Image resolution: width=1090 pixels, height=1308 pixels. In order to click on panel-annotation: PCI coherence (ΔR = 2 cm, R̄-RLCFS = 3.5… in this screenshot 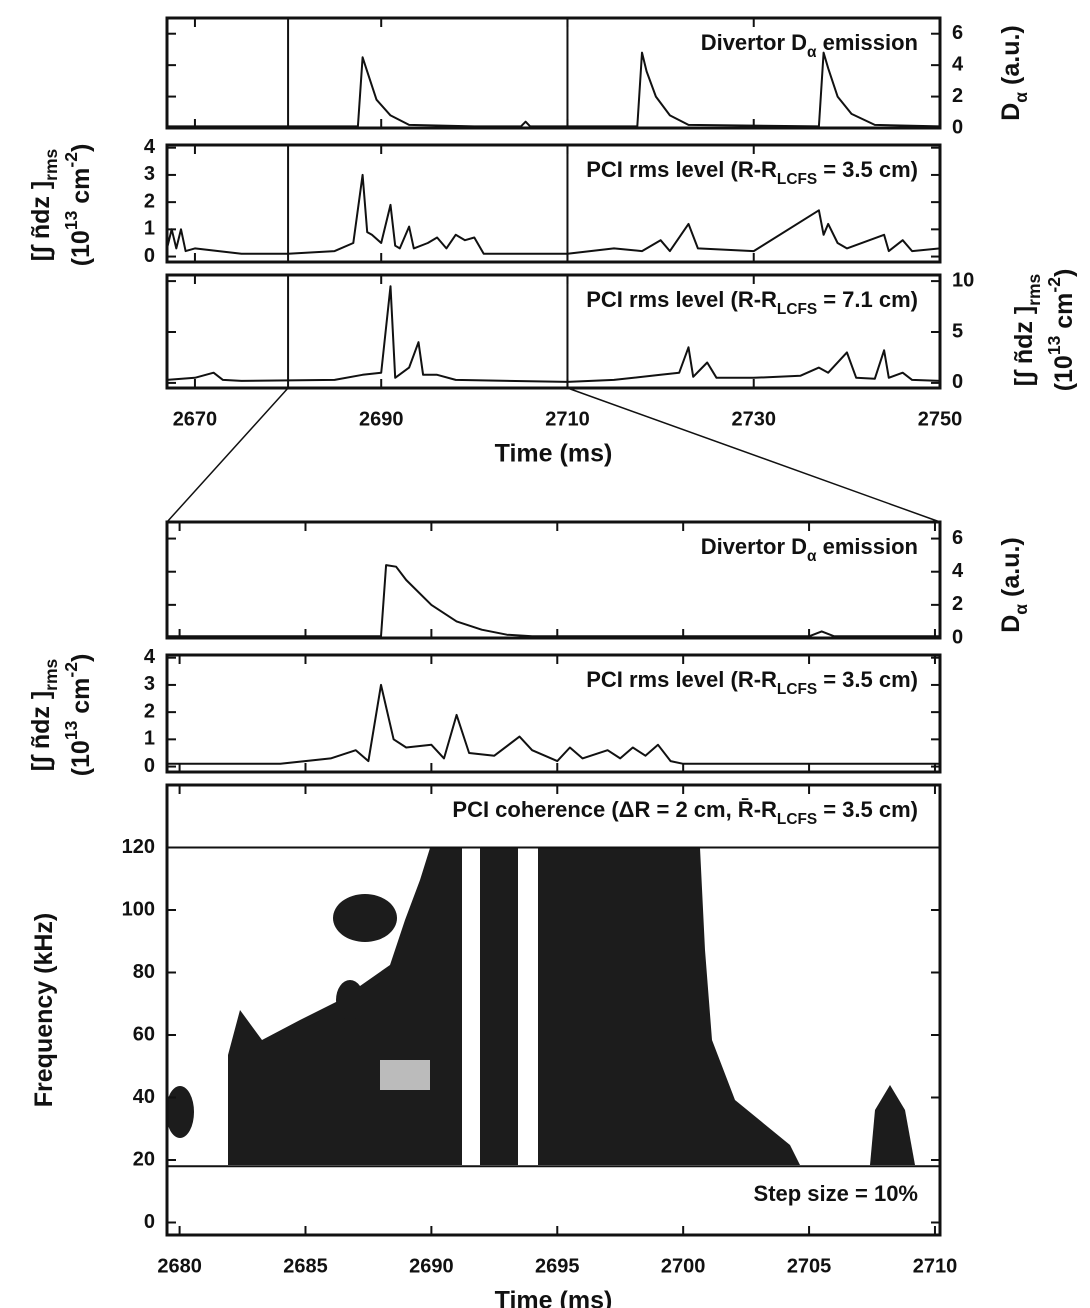, I will do `click(685, 812)`.